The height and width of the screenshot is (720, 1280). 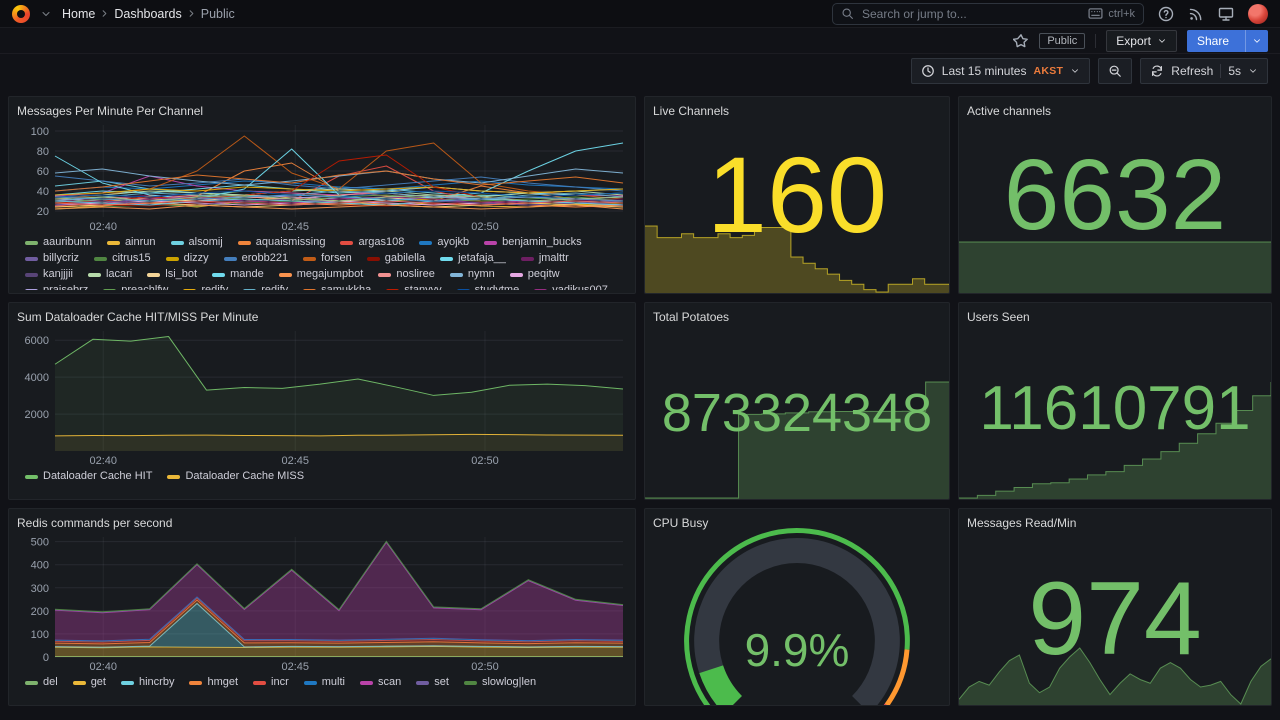 I want to click on legend-item: incr, so click(x=271, y=682).